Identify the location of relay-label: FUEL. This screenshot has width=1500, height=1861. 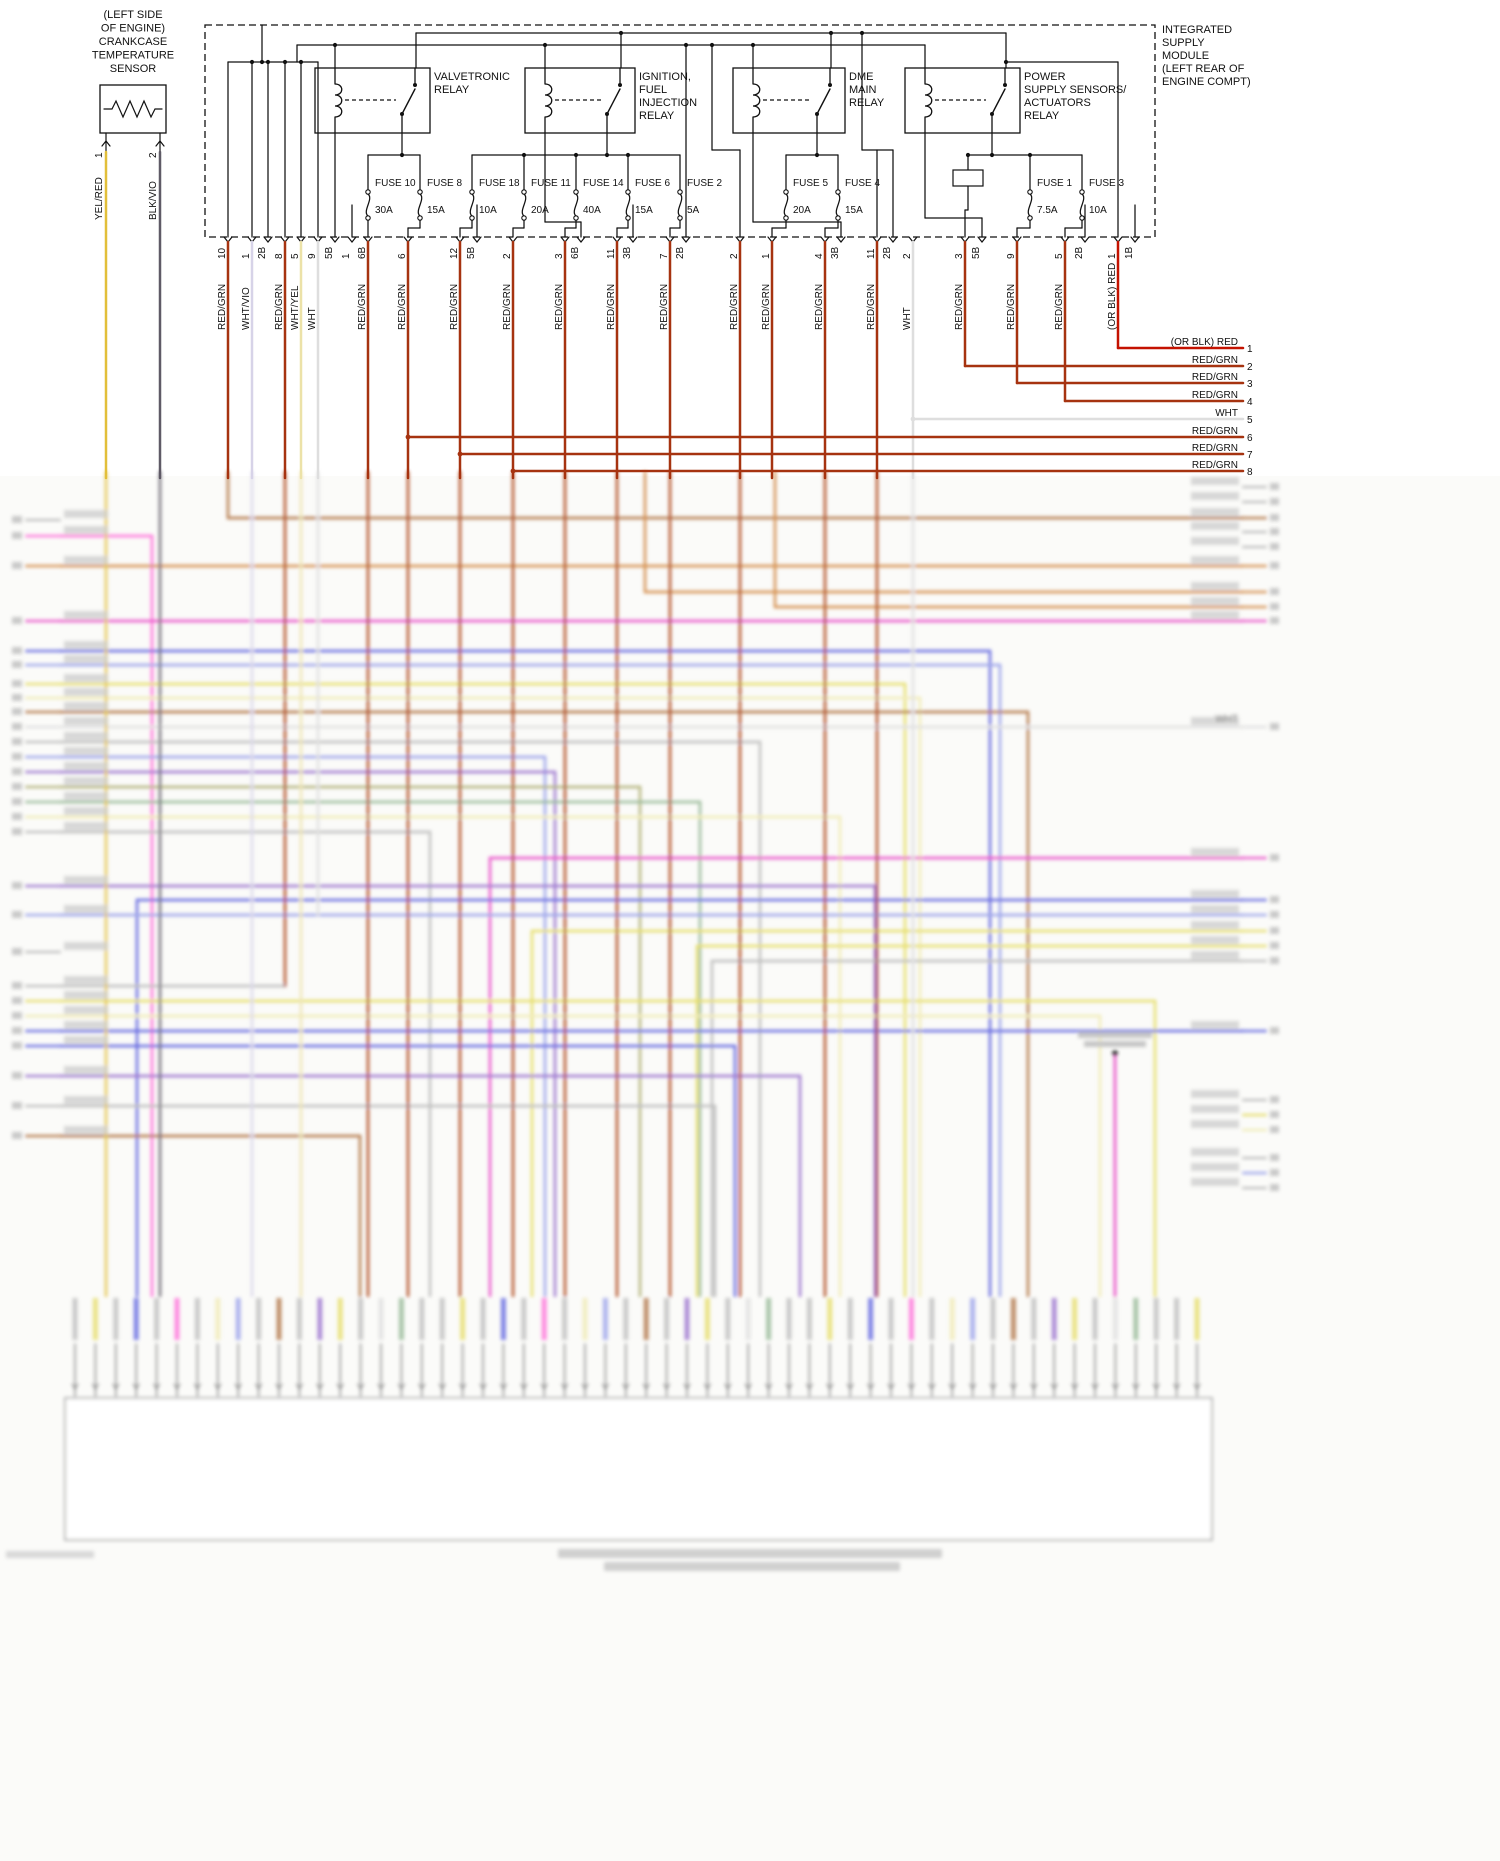
(653, 90).